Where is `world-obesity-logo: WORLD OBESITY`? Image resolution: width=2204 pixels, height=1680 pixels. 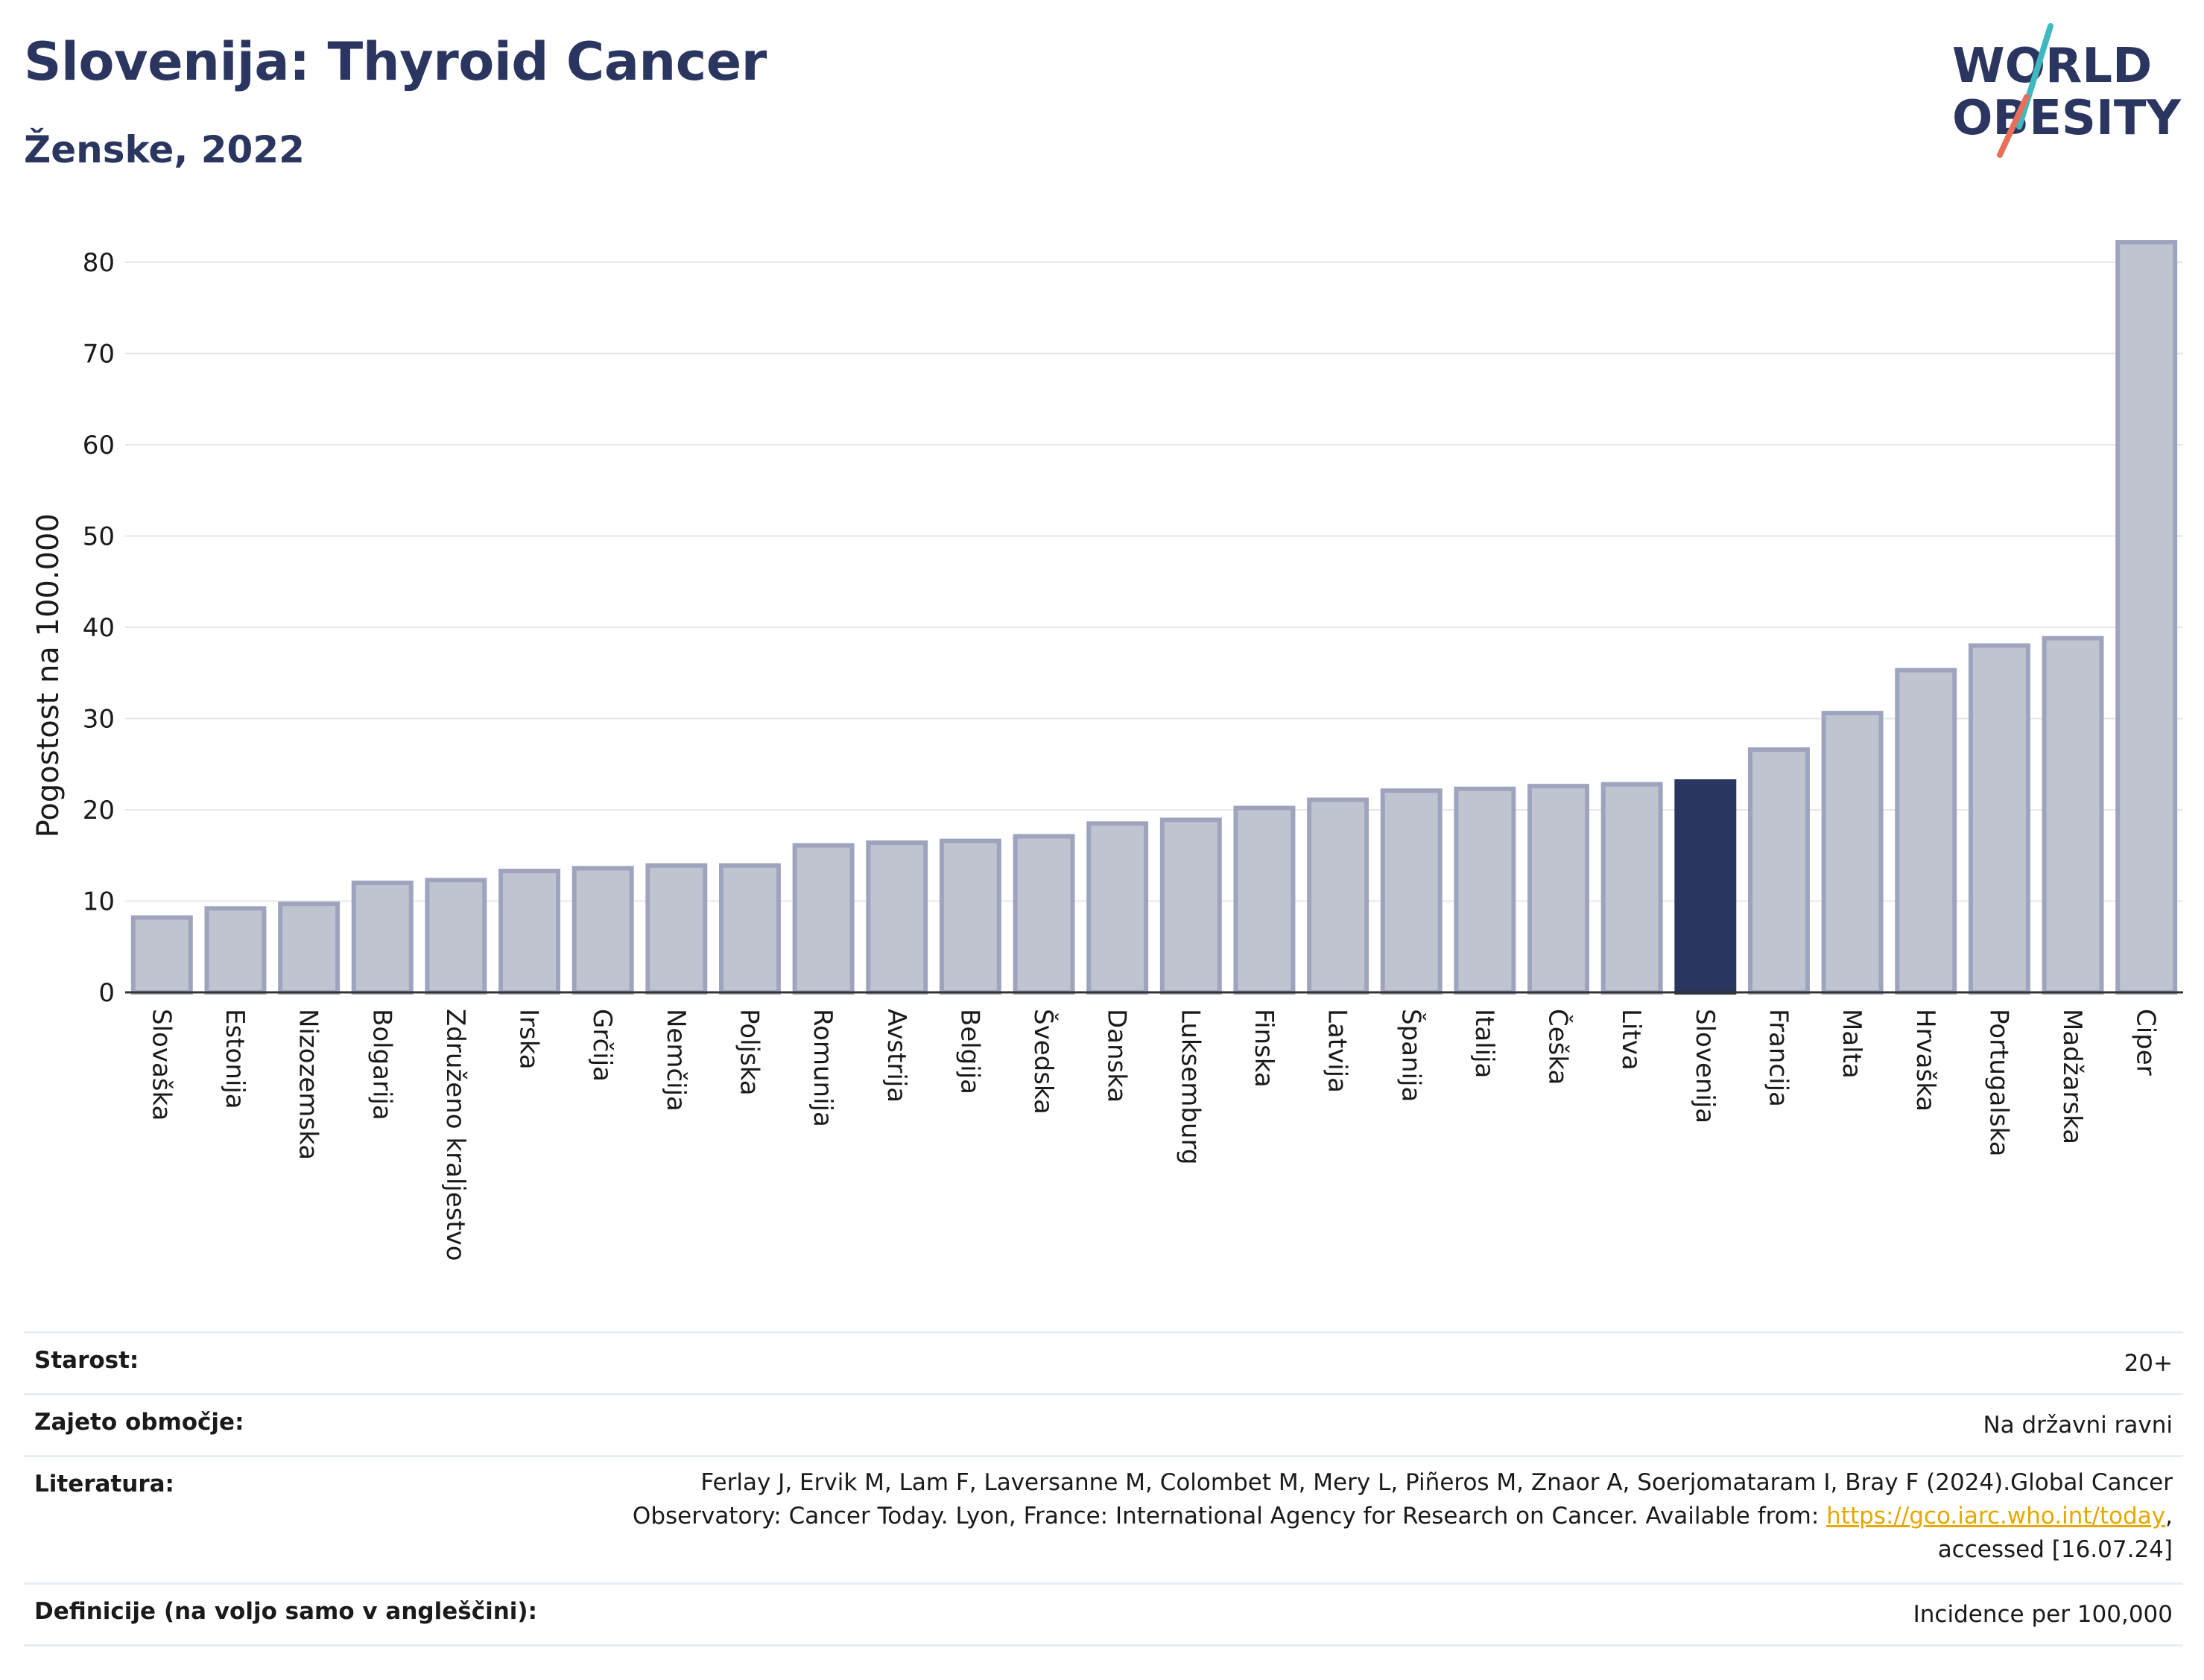 world-obesity-logo: WORLD OBESITY is located at coordinates (2066, 90).